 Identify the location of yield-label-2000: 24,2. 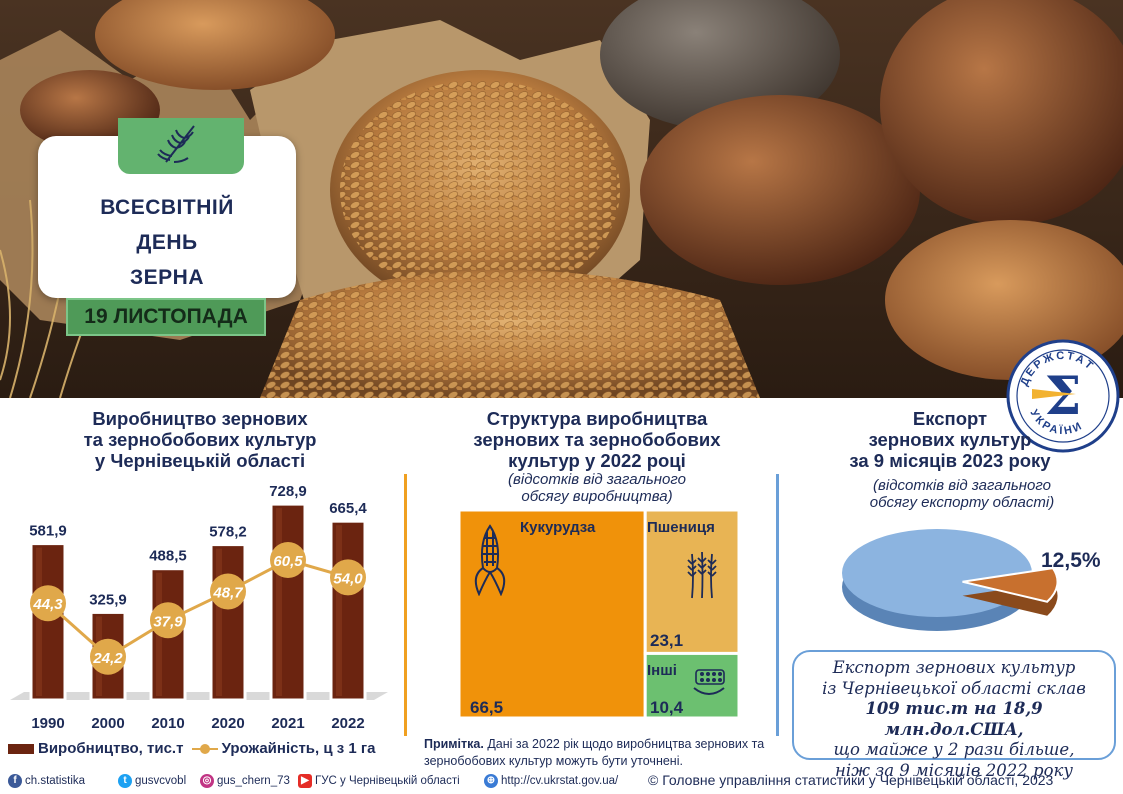
(107, 658).